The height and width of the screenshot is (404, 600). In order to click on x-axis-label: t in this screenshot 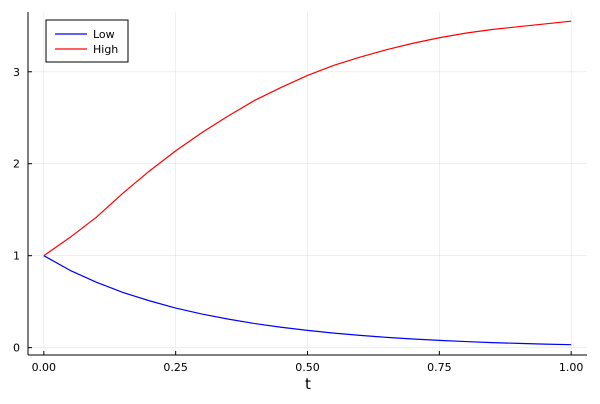, I will do `click(308, 384)`.